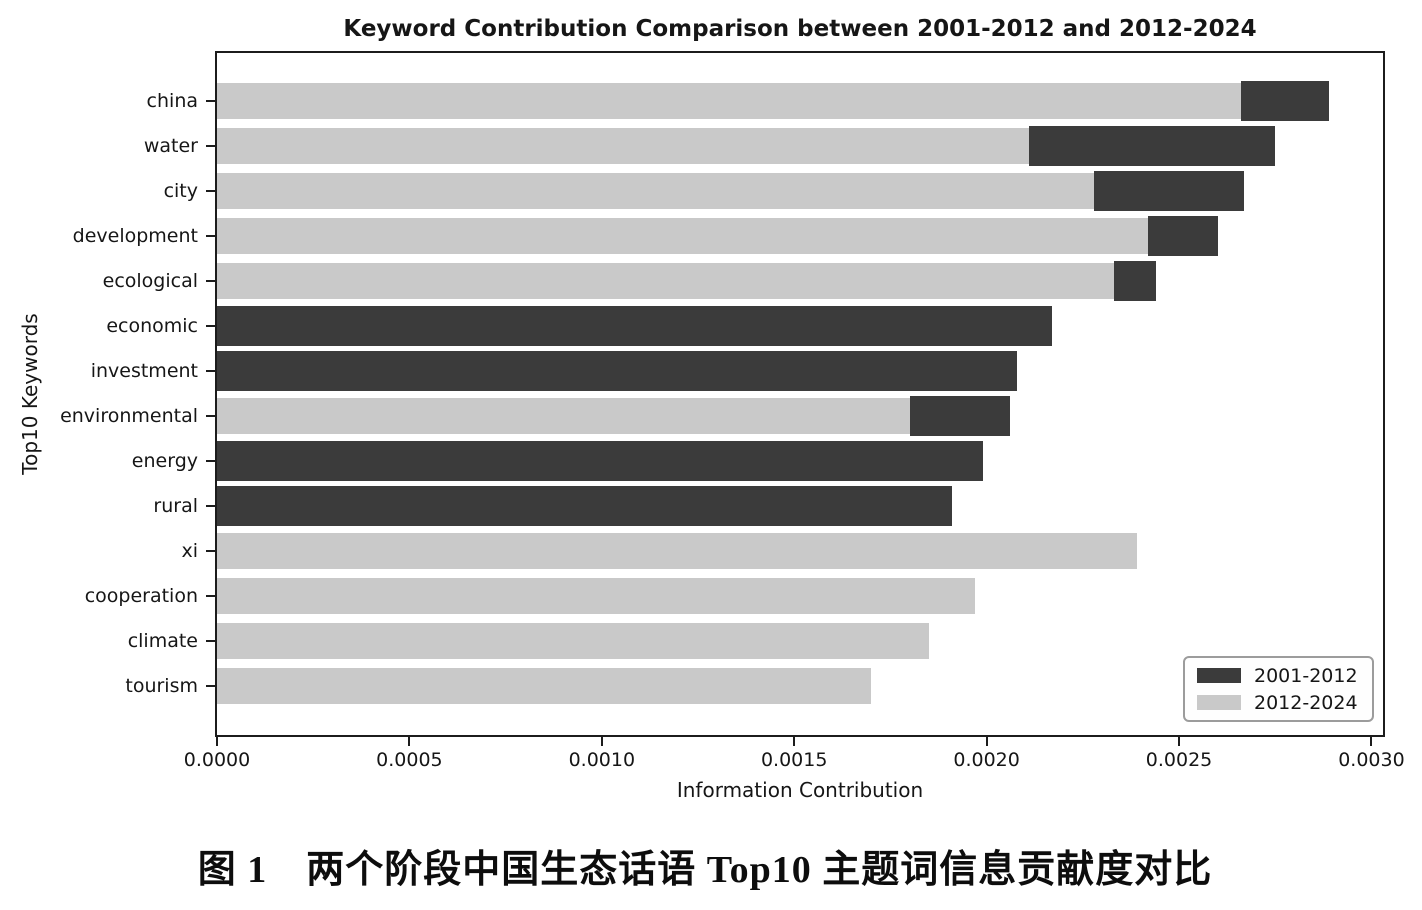 The image size is (1422, 910). Describe the element at coordinates (1306, 675) in the screenshot. I see `legend-label: 2001-2012` at that location.